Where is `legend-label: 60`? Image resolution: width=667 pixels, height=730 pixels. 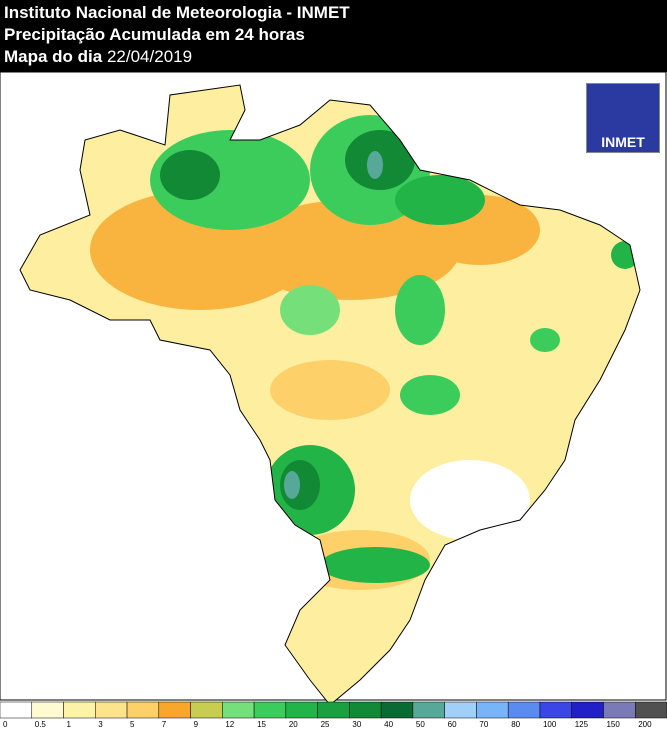 legend-label: 60 is located at coordinates (452, 724).